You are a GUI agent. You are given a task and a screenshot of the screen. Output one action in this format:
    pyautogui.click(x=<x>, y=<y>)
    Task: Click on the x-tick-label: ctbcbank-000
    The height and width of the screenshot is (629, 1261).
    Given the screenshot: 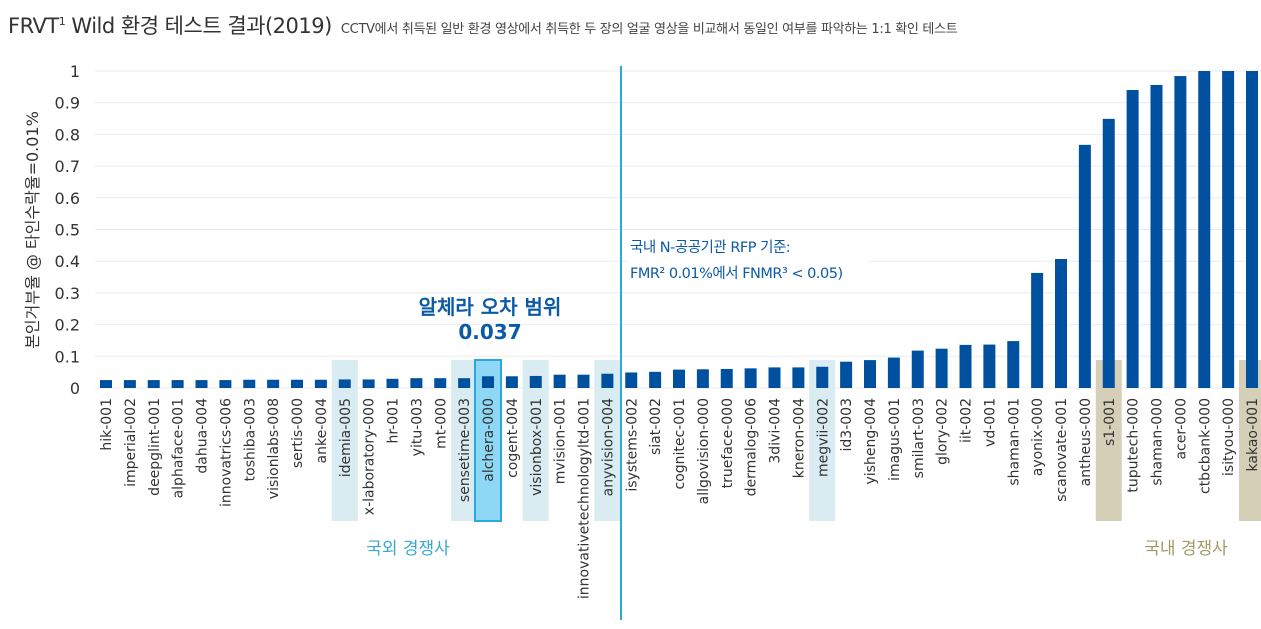 What is the action you would take?
    pyautogui.click(x=1205, y=446)
    